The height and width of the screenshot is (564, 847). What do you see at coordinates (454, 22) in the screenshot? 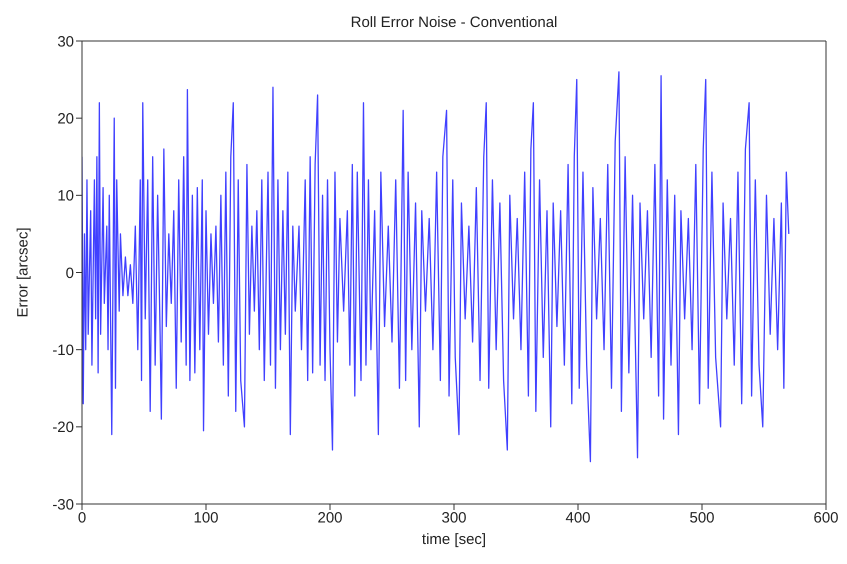
I see `chart-title: Roll Error Noise - Conventional` at bounding box center [454, 22].